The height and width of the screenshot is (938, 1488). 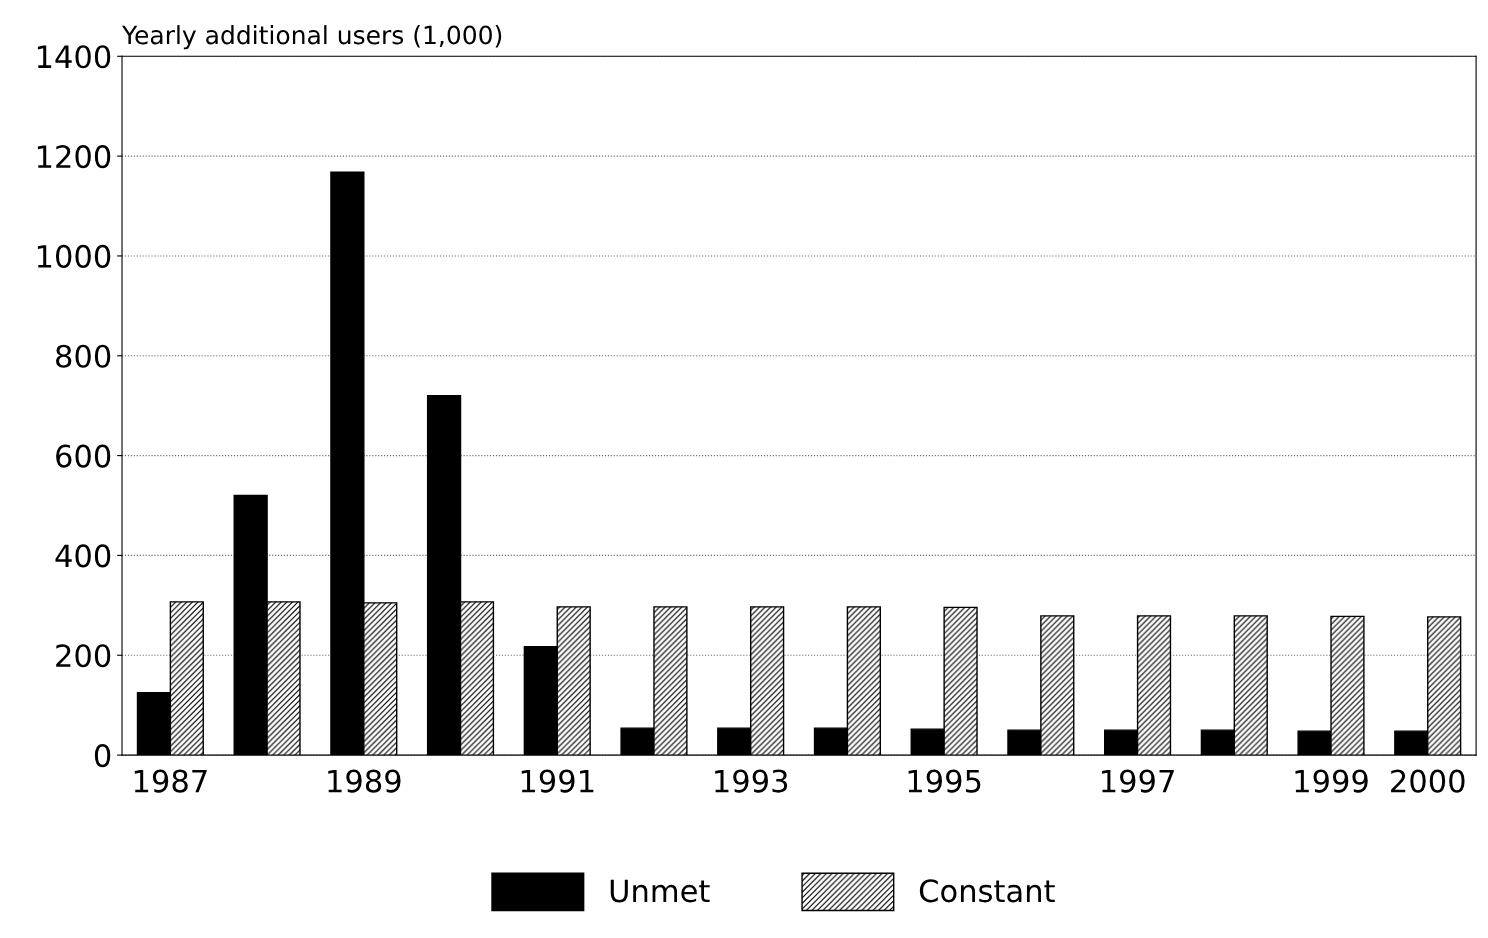 I want to click on x-tick-label: 1993, so click(x=751, y=781).